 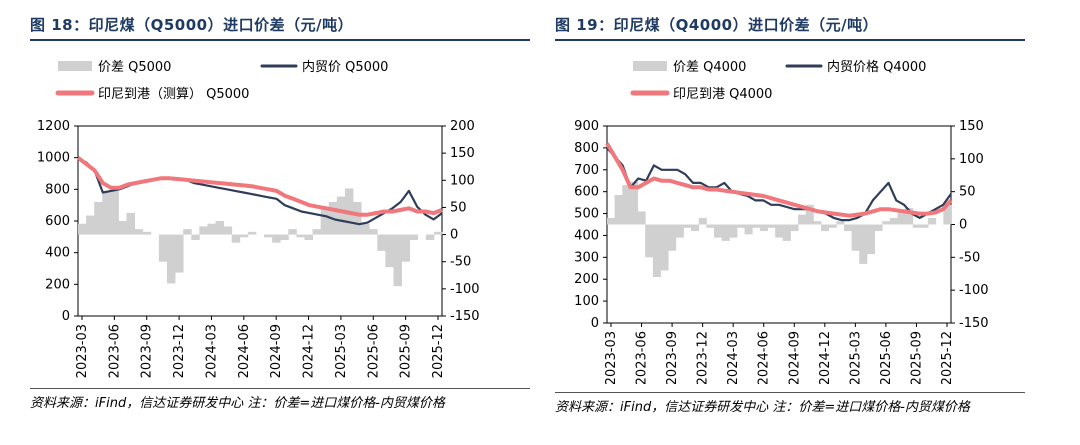 What do you see at coordinates (586, 170) in the screenshot?
I see `y-left-tick-label: 700` at bounding box center [586, 170].